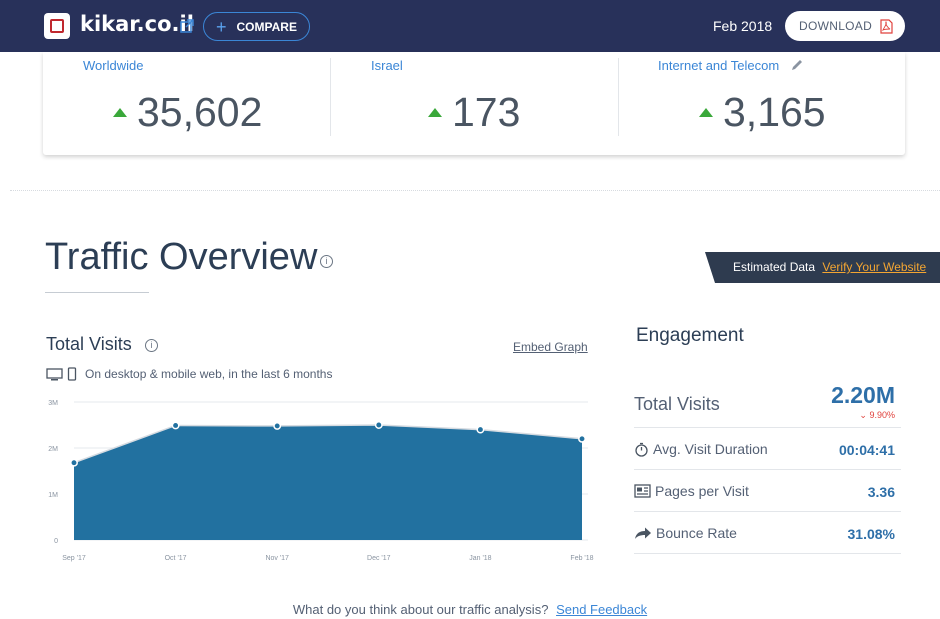 The image size is (940, 619). Describe the element at coordinates (475, 190) in the screenshot. I see `section-divider` at that location.